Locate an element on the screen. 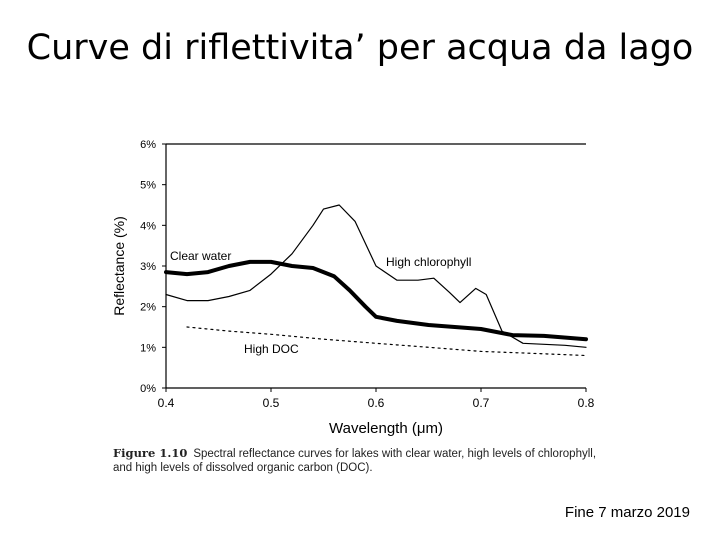  figure-label: Figure 1.10 is located at coordinates (150, 453).